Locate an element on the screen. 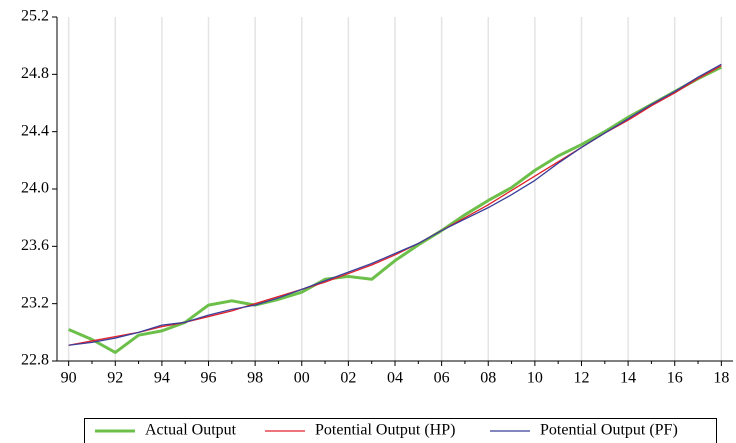 The image size is (736, 443). y-tick-label: 22.8 is located at coordinates (35, 360).